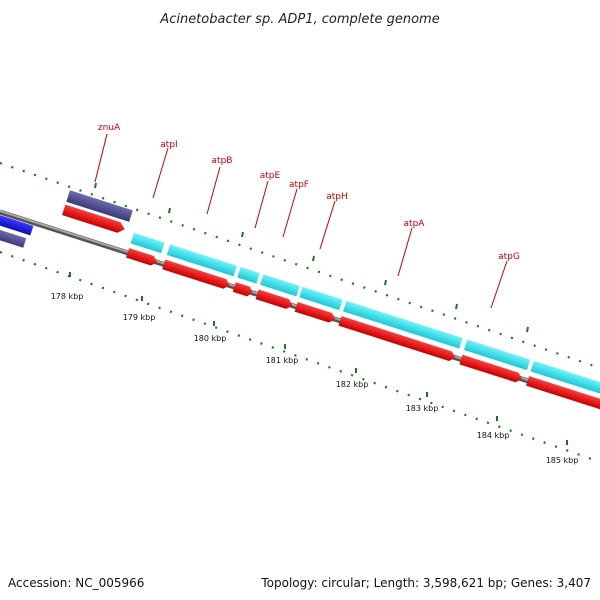 This screenshot has height=600, width=600. I want to click on leader-atpI, so click(160, 173).